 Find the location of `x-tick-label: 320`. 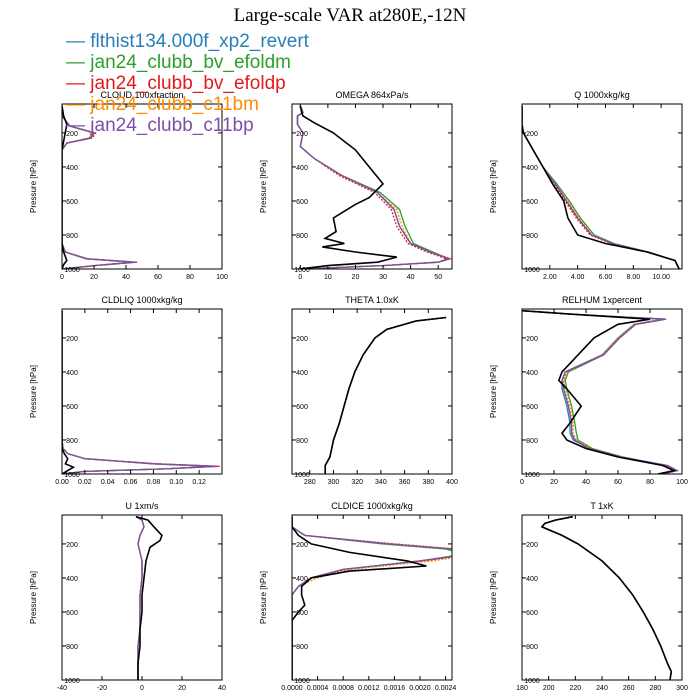

x-tick-label: 320 is located at coordinates (357, 482).